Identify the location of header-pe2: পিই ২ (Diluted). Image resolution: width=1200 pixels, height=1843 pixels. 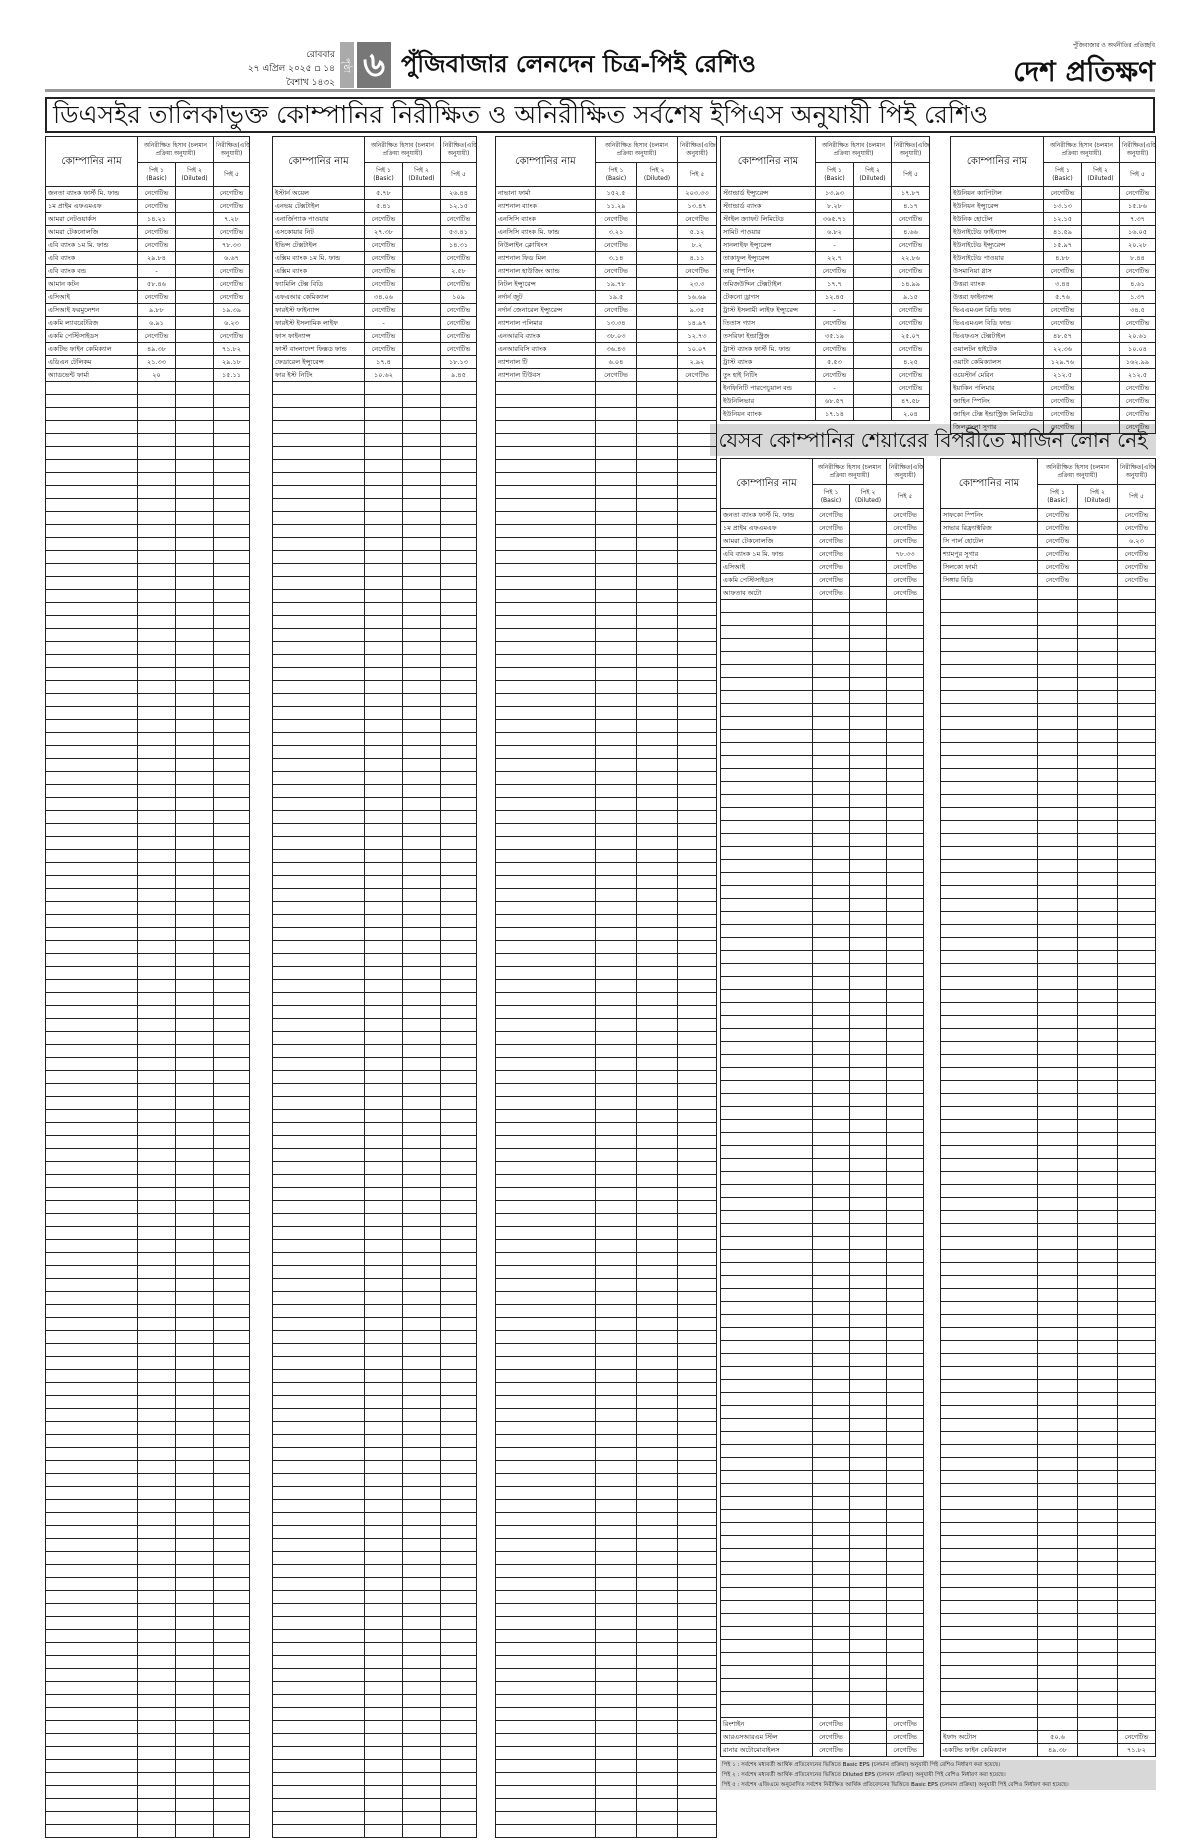
(1097, 496).